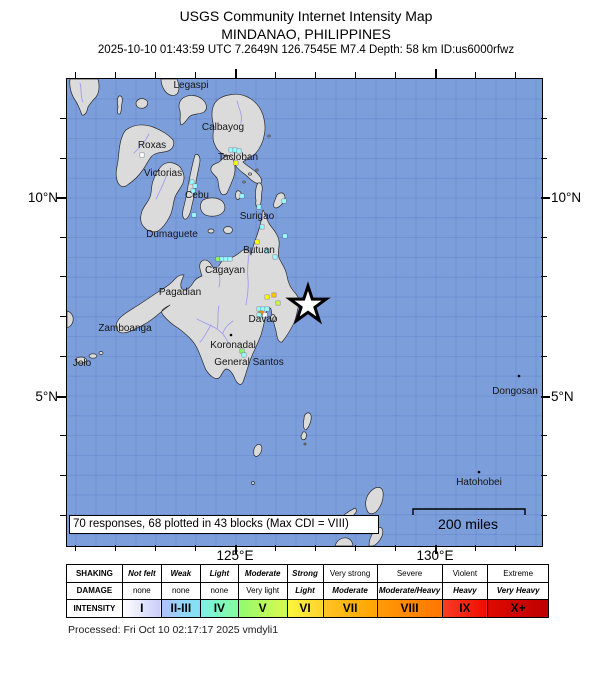 This screenshot has width=612, height=684. I want to click on legend-cell-damage: Very light, so click(262, 590).